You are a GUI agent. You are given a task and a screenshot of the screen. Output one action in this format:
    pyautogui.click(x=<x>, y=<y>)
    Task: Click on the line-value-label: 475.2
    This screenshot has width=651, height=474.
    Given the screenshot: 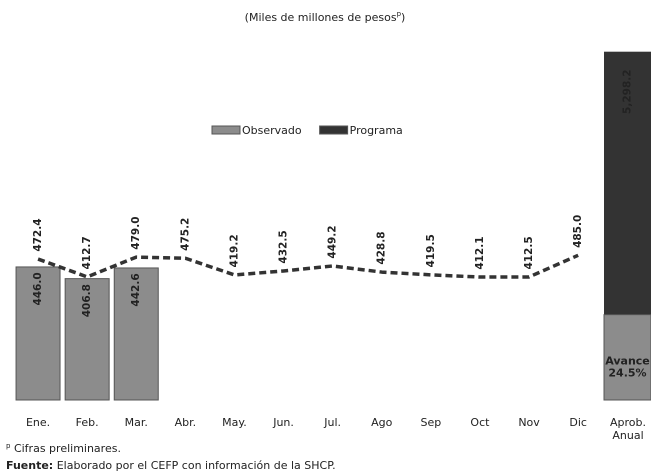 What is the action you would take?
    pyautogui.click(x=185, y=234)
    